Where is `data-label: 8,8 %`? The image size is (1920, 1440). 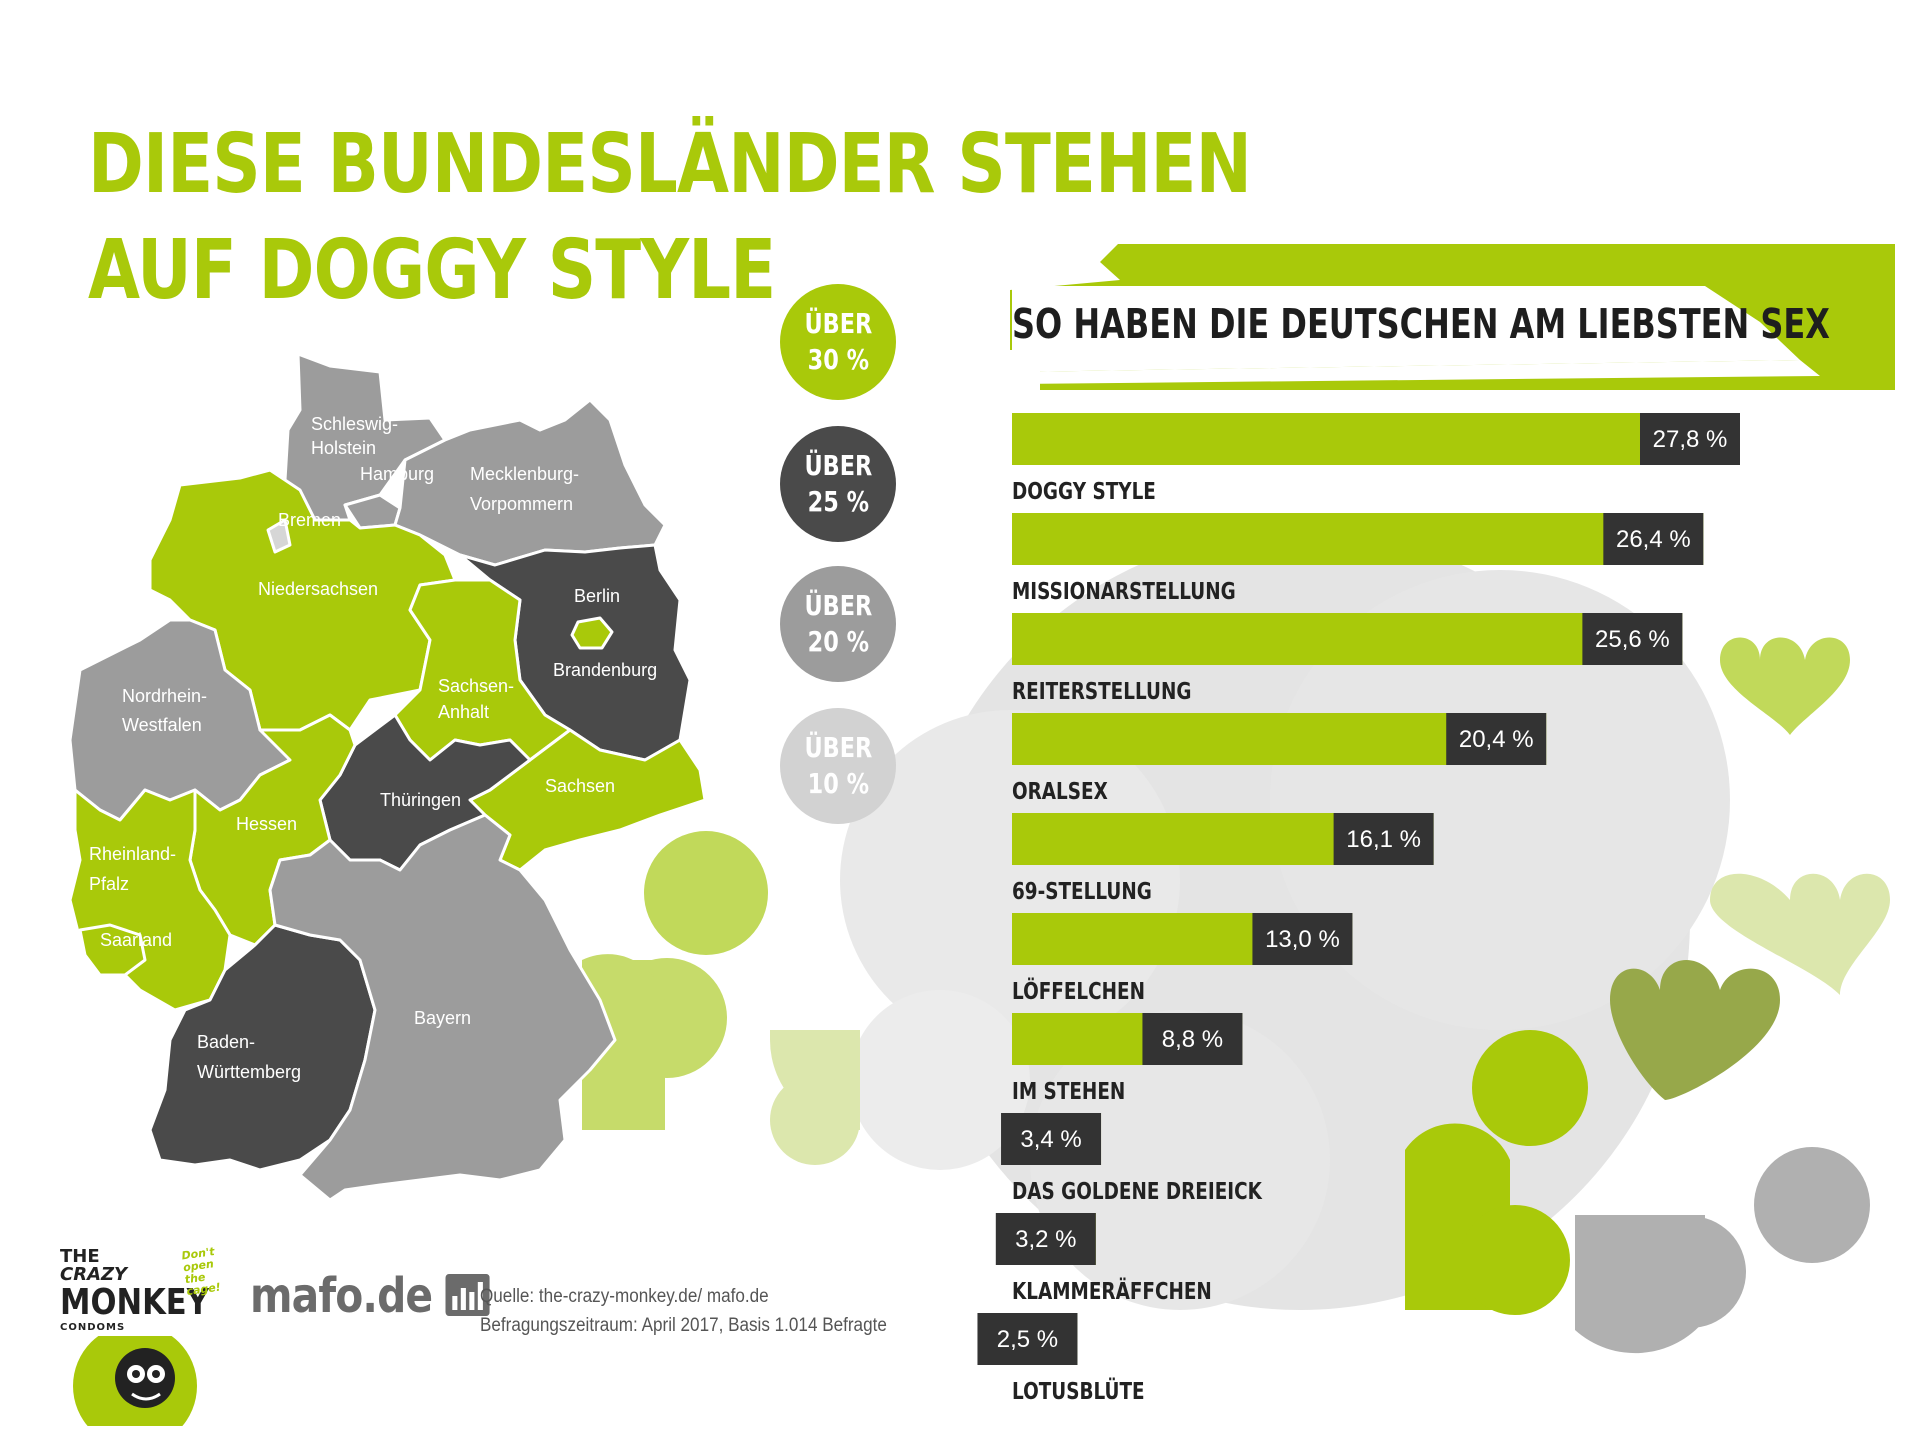
data-label: 8,8 % is located at coordinates (1192, 1039).